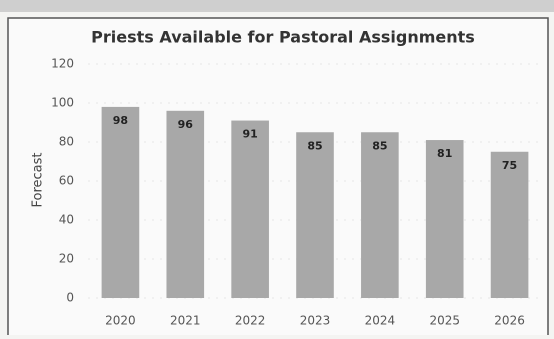 The width and height of the screenshot is (554, 339). I want to click on y-tick-label: 120, so click(62, 64).